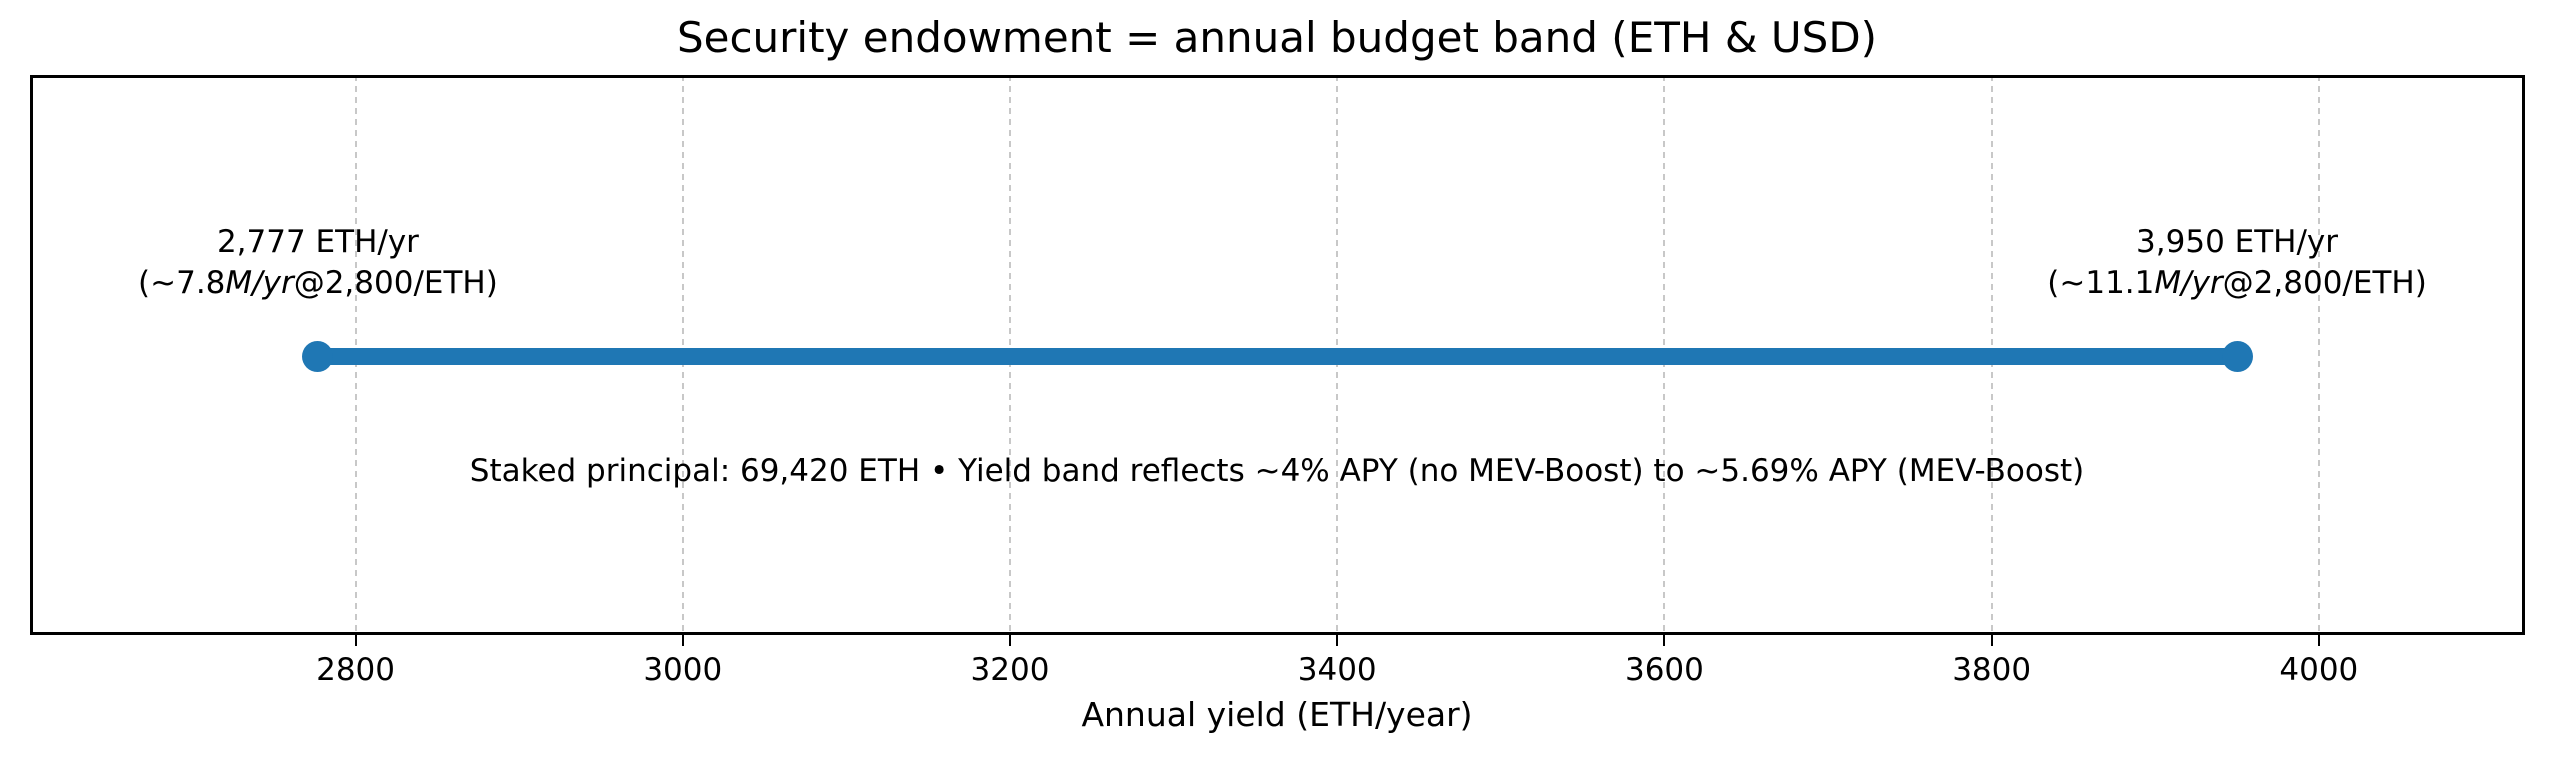 Image resolution: width=2550 pixels, height=759 pixels. I want to click on x-tick-label-3800: 3800, so click(1992, 670).